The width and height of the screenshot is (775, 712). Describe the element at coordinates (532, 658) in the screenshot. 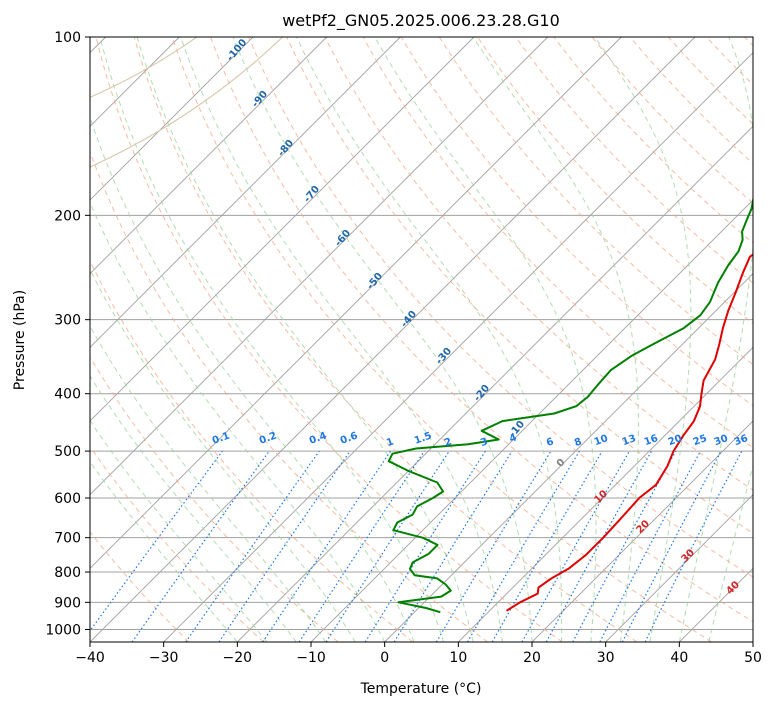

I see `x-tick-label: 20` at that location.